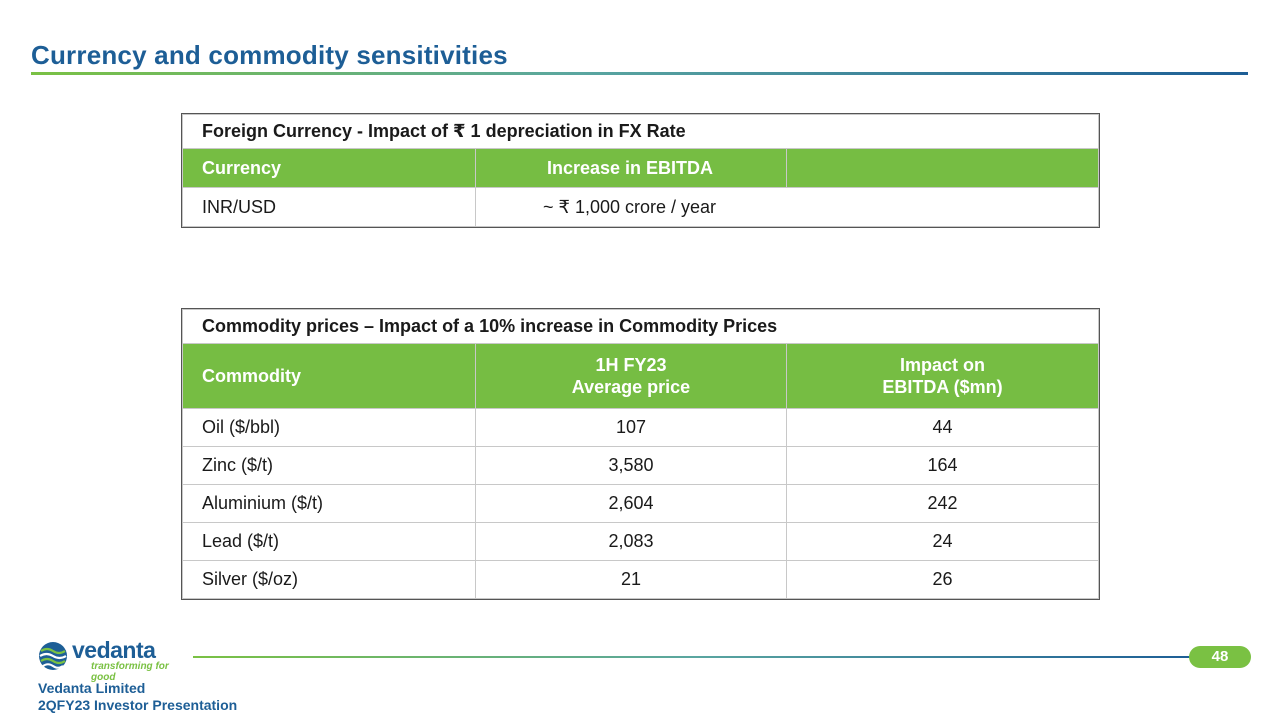  Describe the element at coordinates (631, 503) in the screenshot. I see `commodity-price: 2,604` at that location.